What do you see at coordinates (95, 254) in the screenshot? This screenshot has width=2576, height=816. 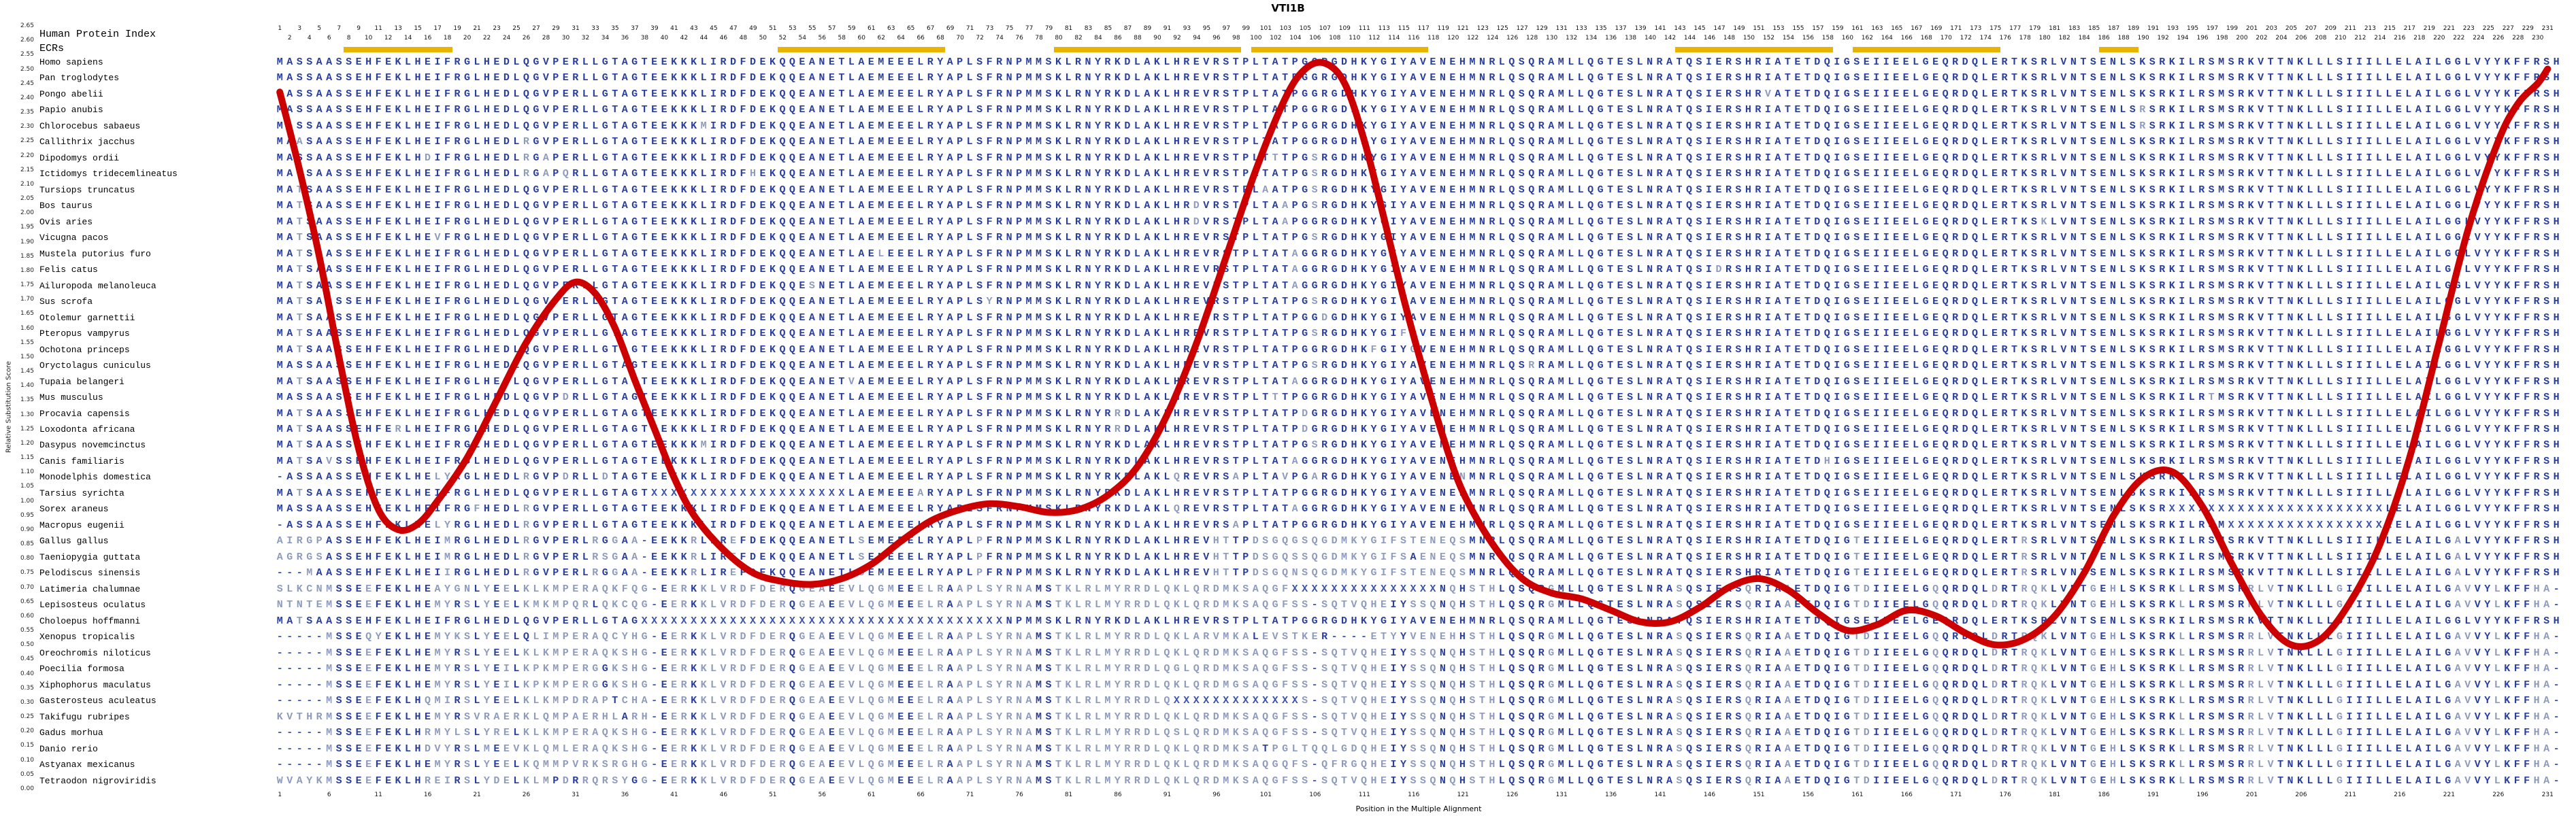 I see `species-label: Mustela putorius furo` at bounding box center [95, 254].